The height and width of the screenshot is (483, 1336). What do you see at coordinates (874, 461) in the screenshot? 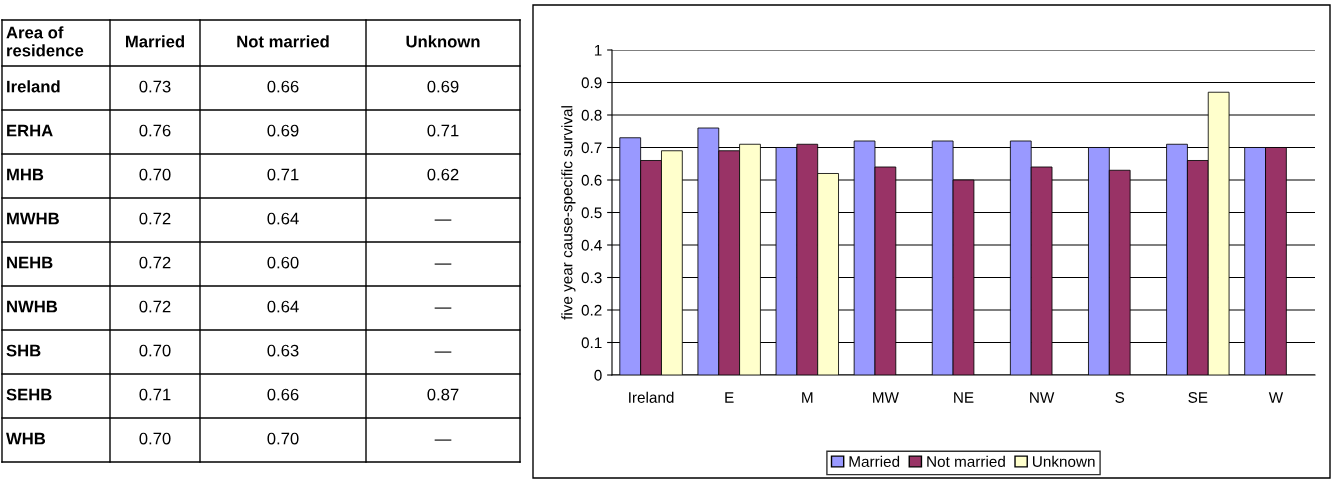
I see `legend-label: Married` at bounding box center [874, 461].